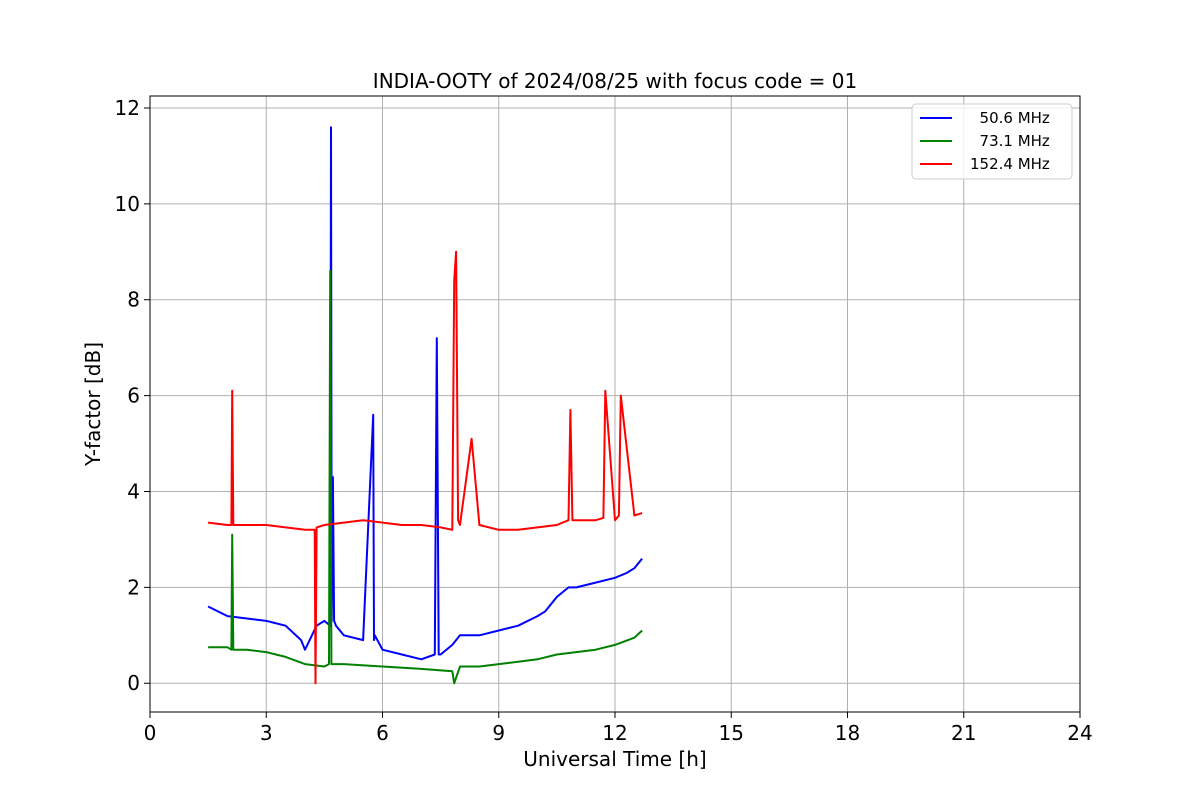 The height and width of the screenshot is (800, 1200). I want to click on y-tick-label: 10, so click(127, 204).